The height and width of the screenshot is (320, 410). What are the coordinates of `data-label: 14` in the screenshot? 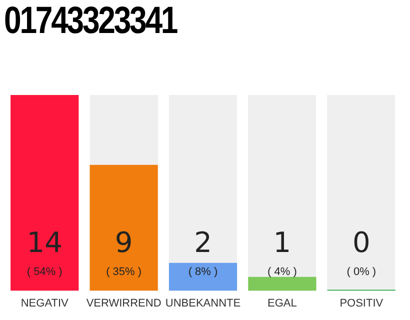 It's located at (44, 243).